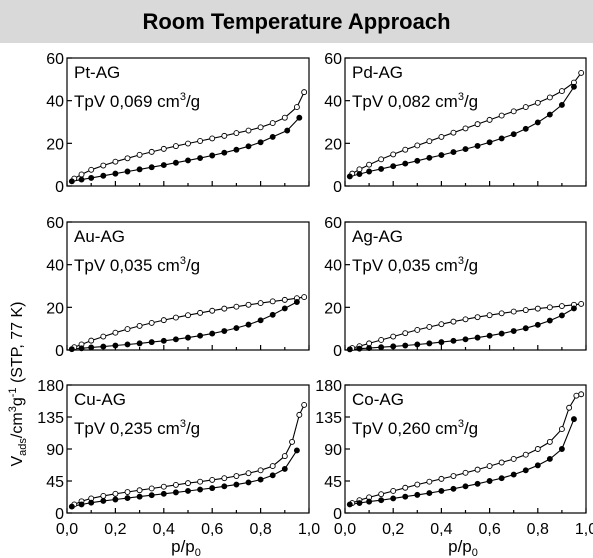 The image size is (593, 558). I want to click on y-axis-label-g: g, so click(17, 401).